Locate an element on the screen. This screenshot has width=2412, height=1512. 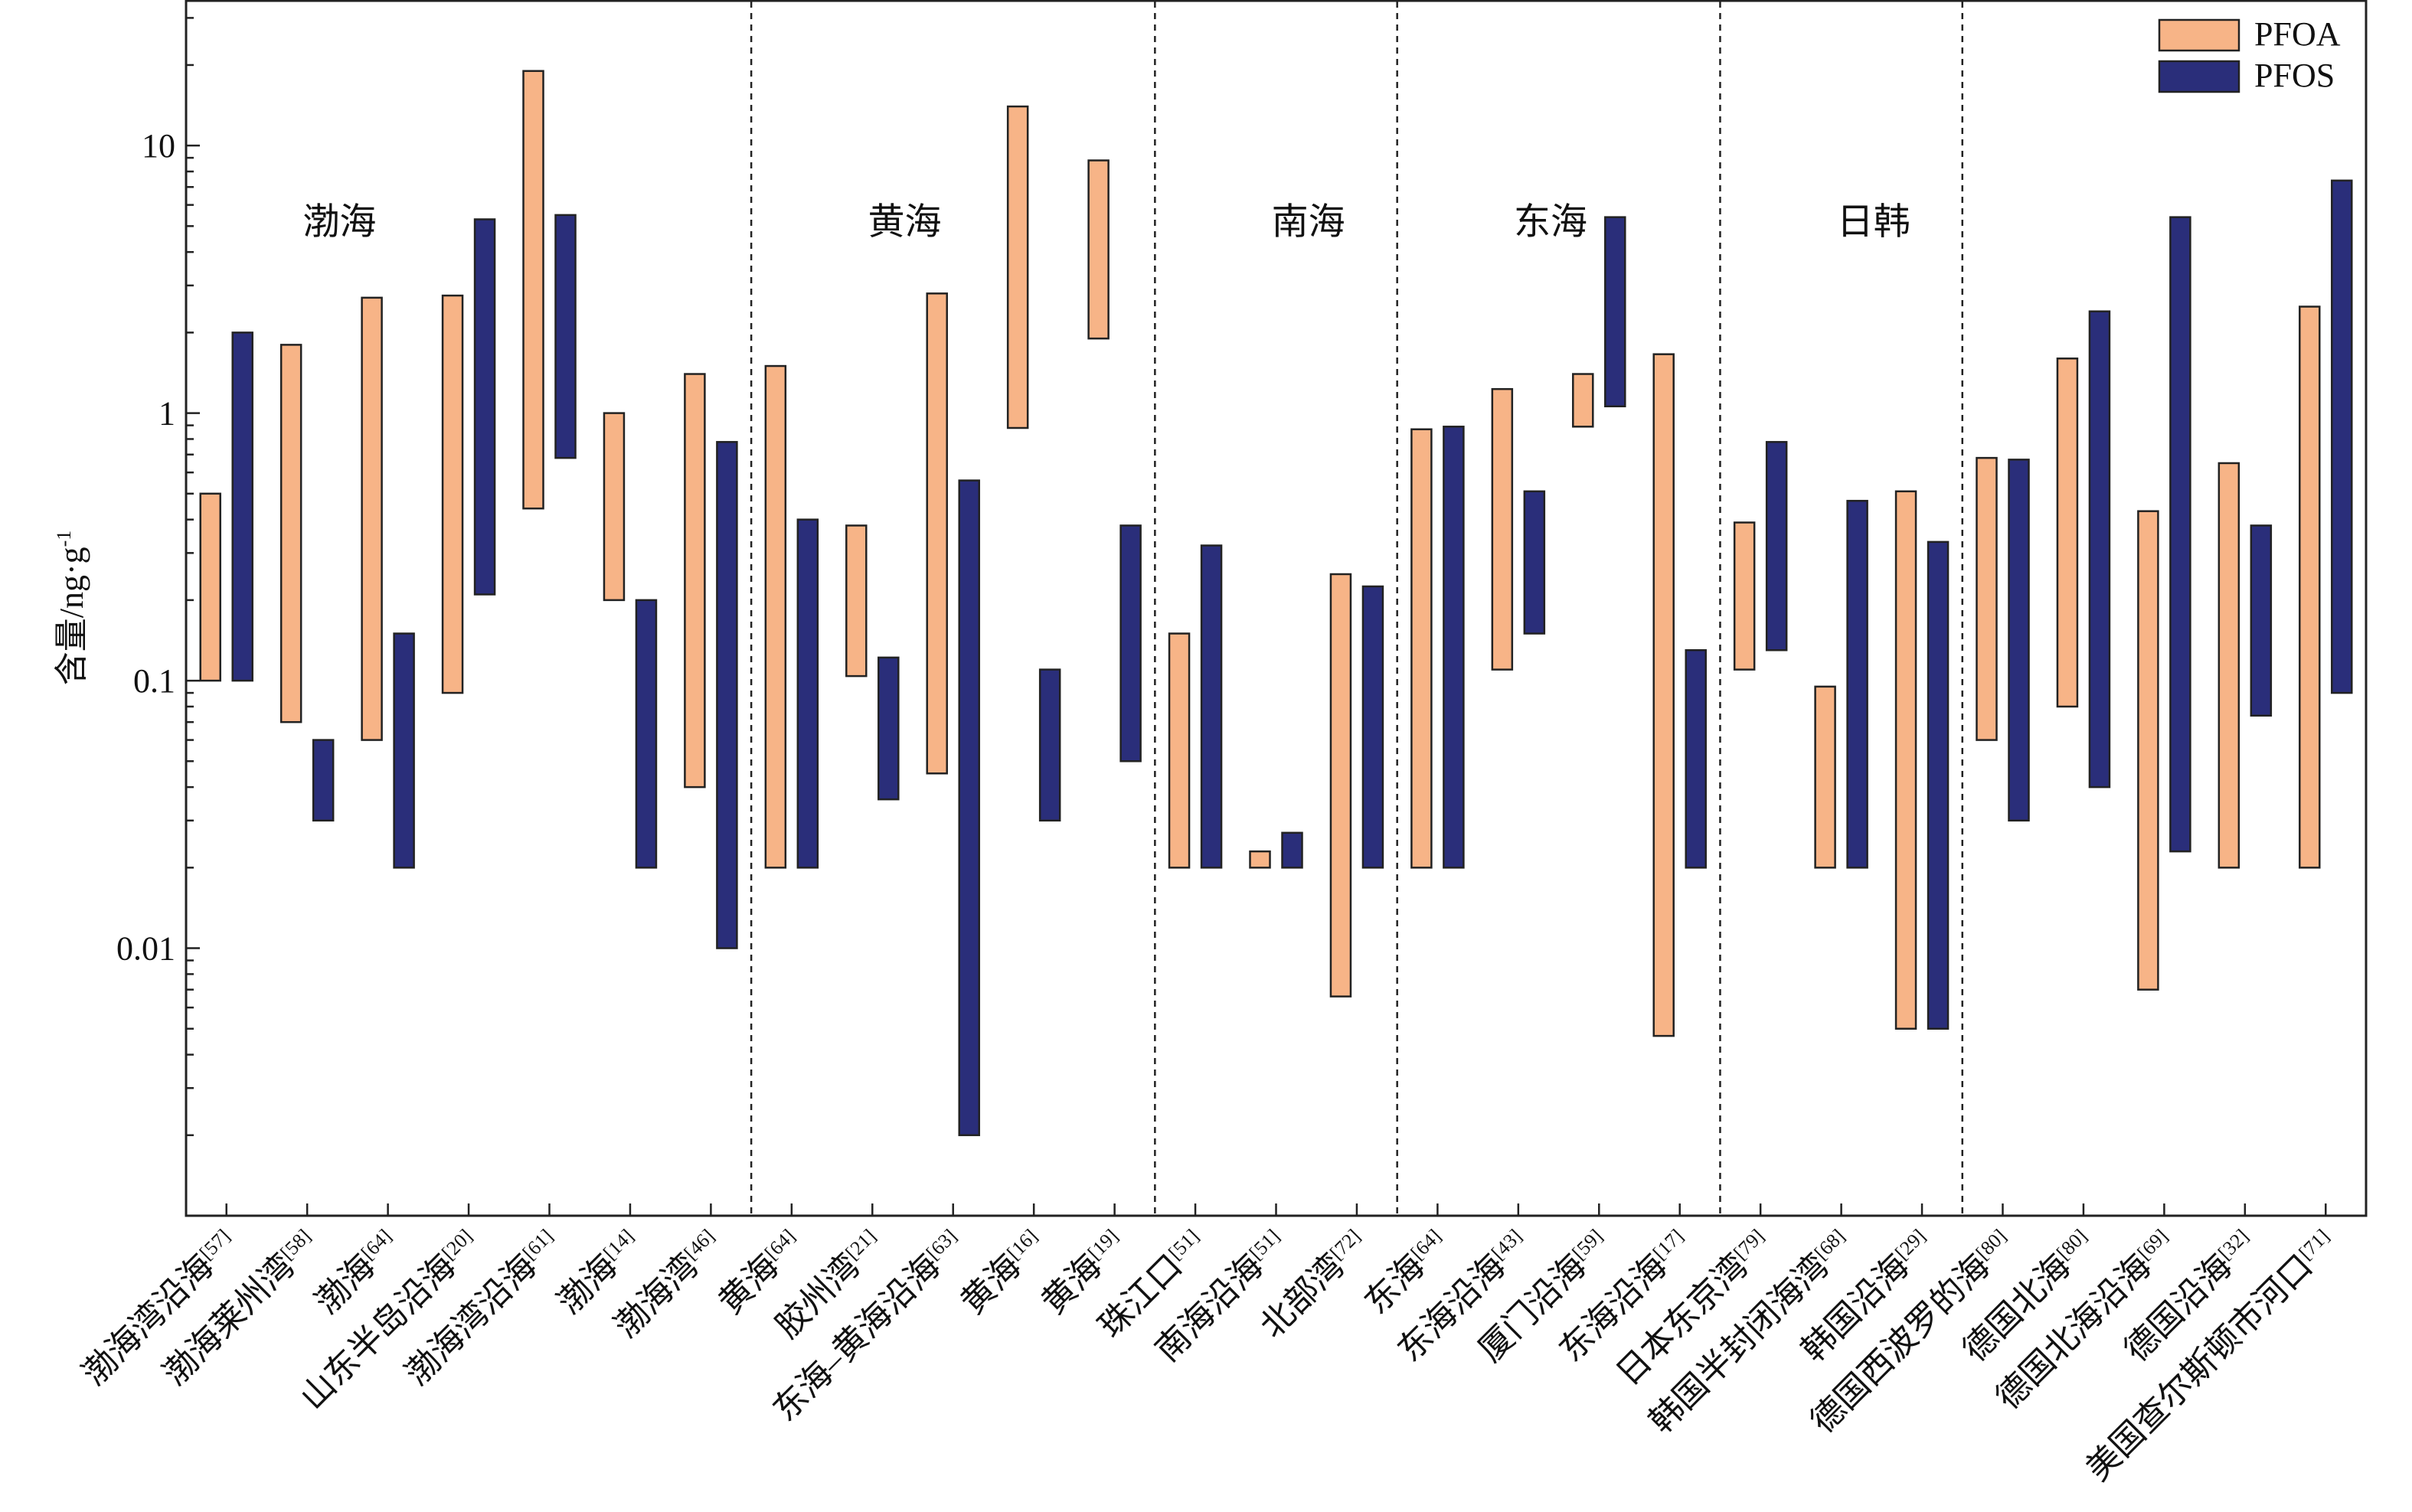
region-label: 日韩 is located at coordinates (1873, 221).